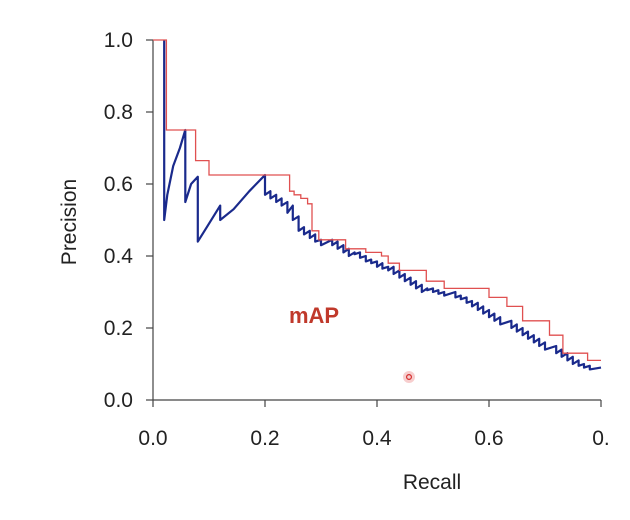  What do you see at coordinates (118, 40) in the screenshot?
I see `y-tick-label: 1.0` at bounding box center [118, 40].